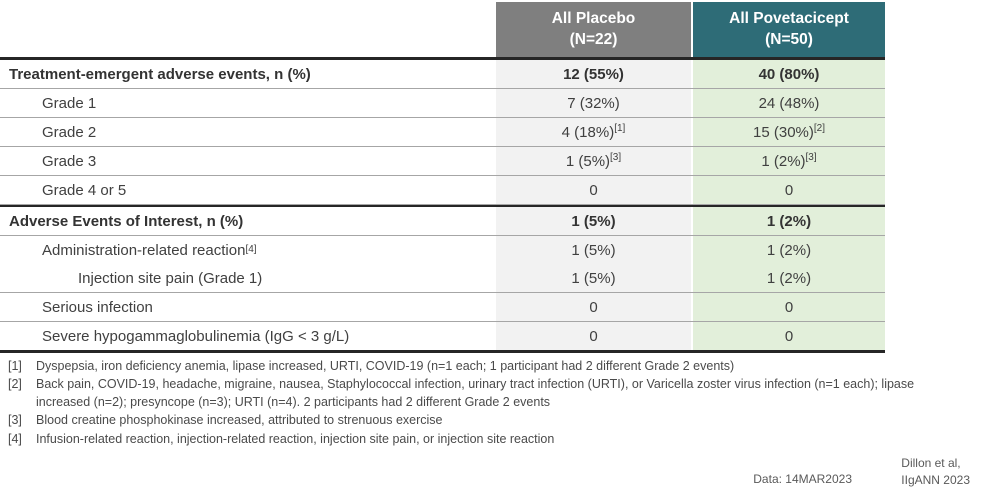 This screenshot has width=994, height=498. Describe the element at coordinates (442, 307) in the screenshot. I see `table-row-serious-infection: Serious infection 0 0` at that location.